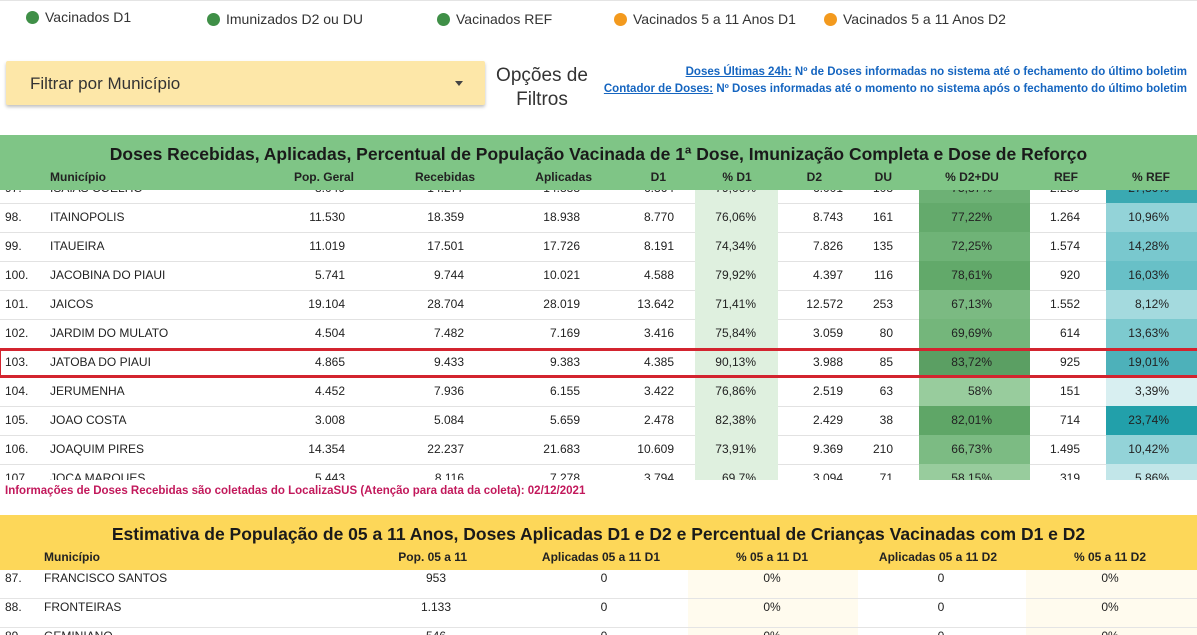 The image size is (1197, 635). I want to click on options-label: Opções de Filtros, so click(542, 87).